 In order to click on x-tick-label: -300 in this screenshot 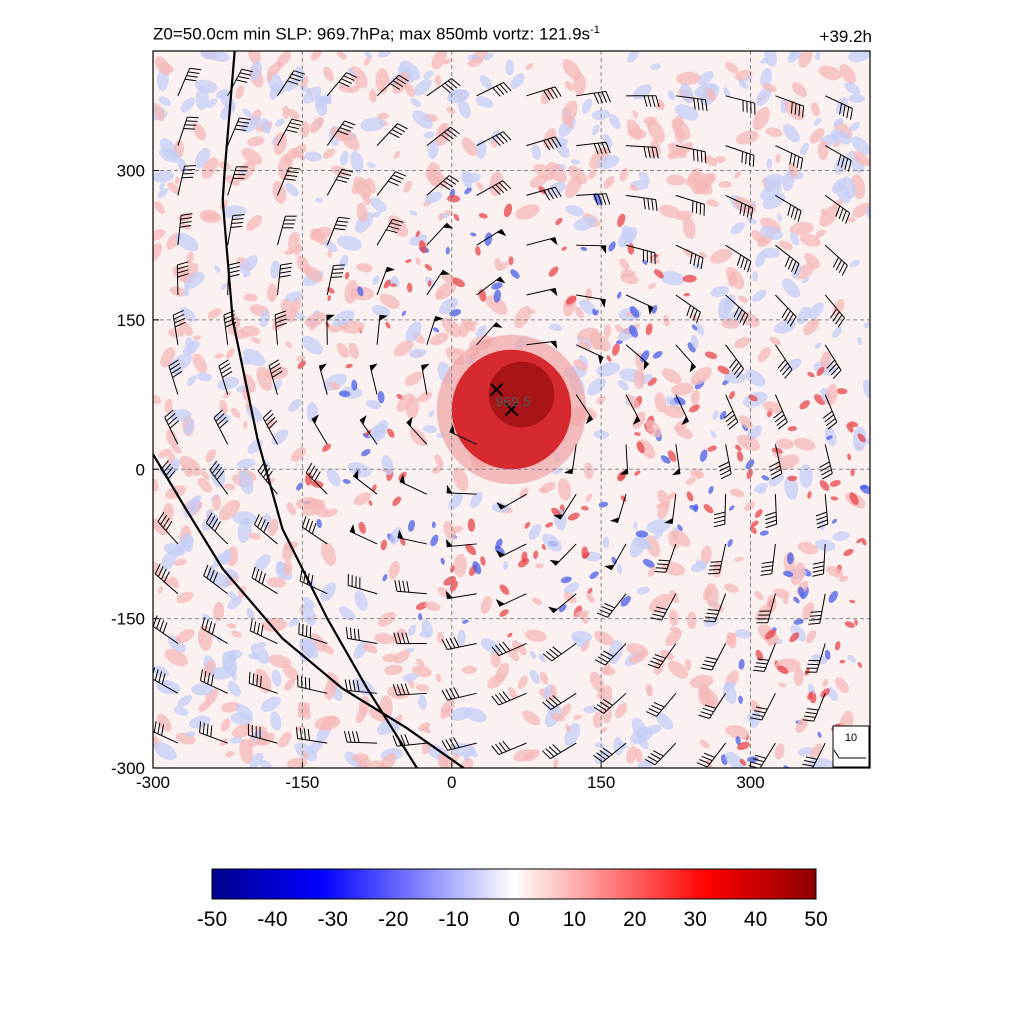, I will do `click(153, 782)`.